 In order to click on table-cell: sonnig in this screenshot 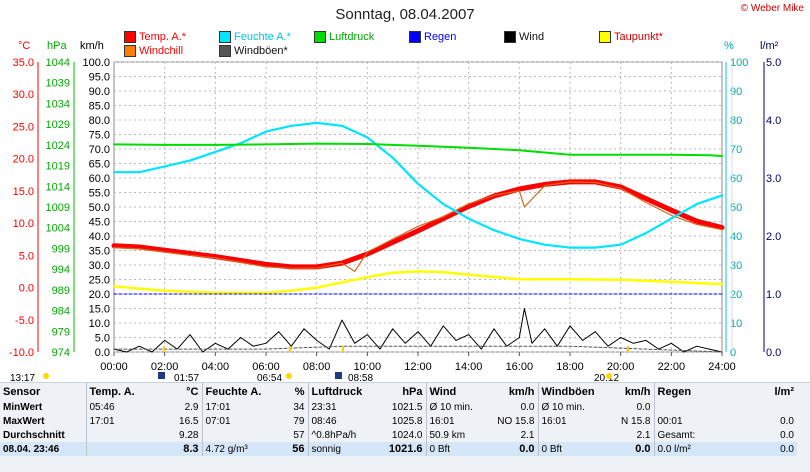, I will do `click(342, 449)`.